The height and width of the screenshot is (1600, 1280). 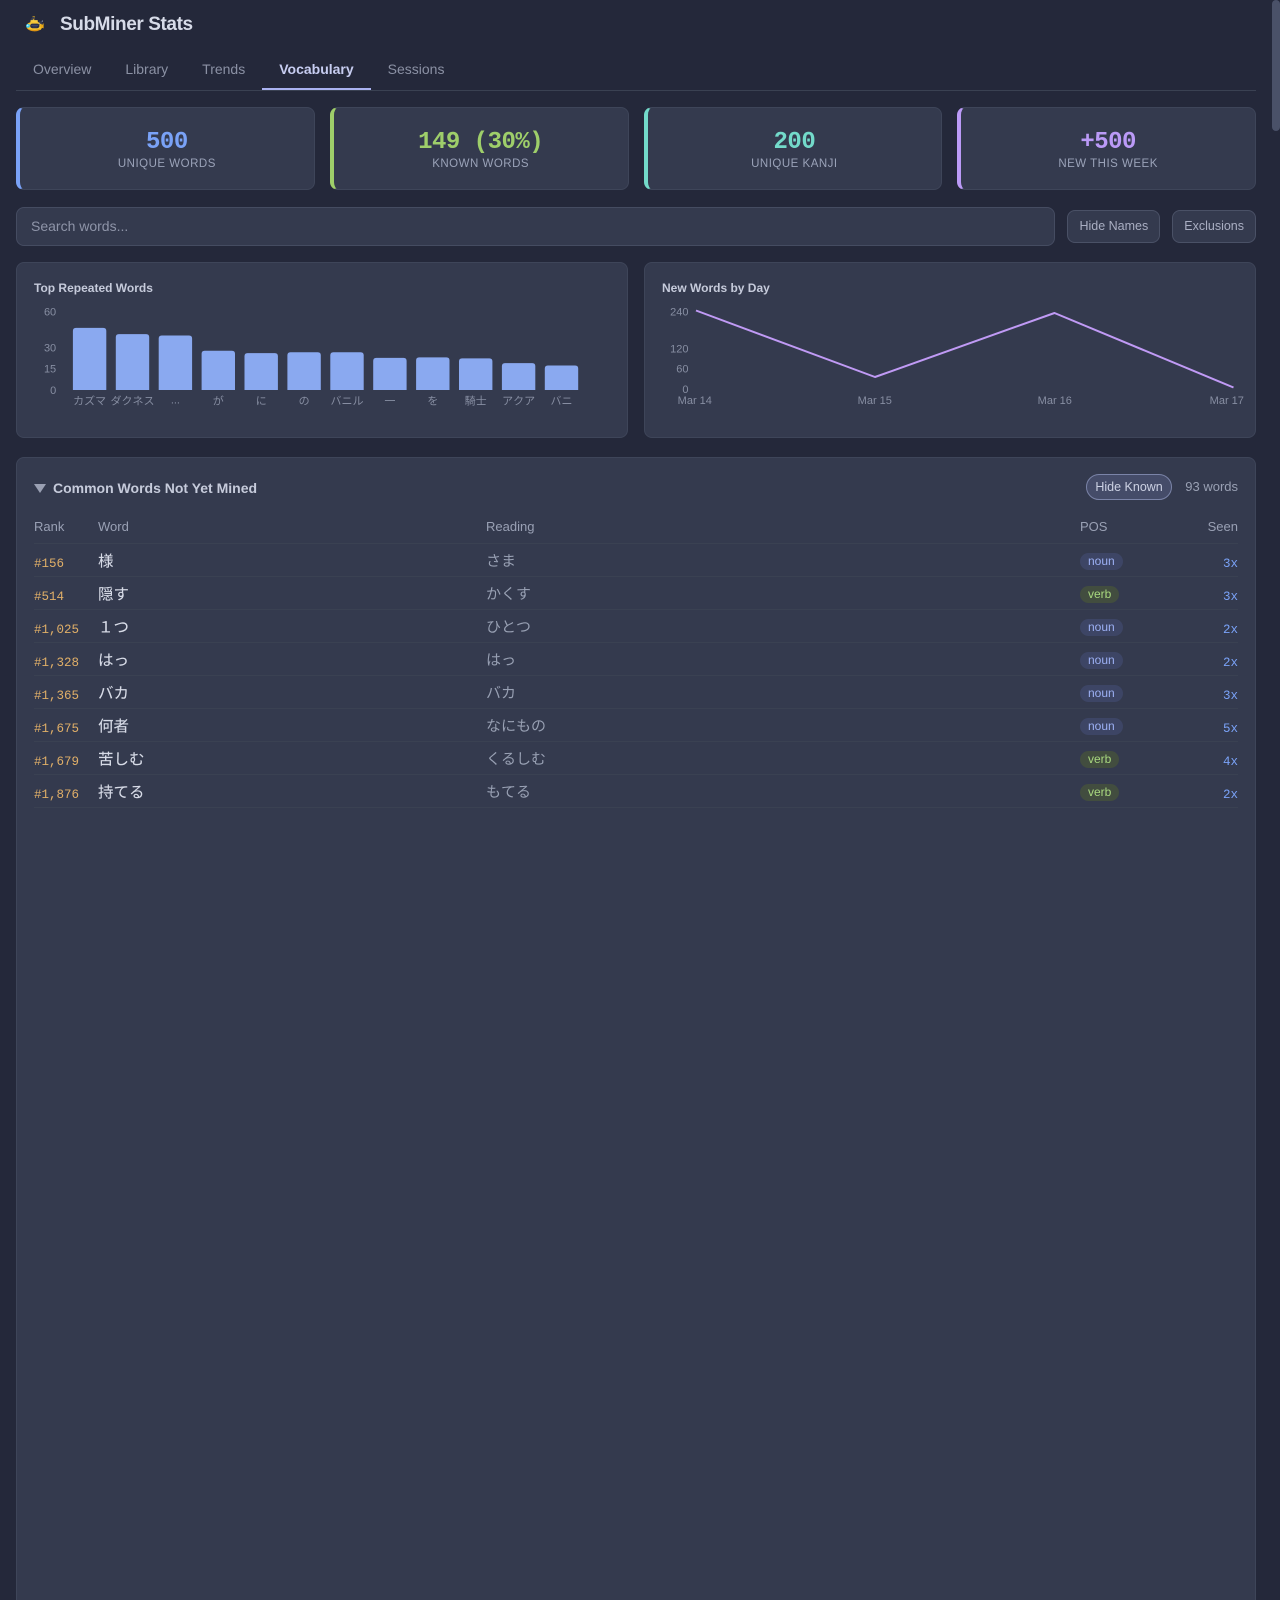 What do you see at coordinates (679, 312) in the screenshot?
I see `svg-text: 240` at bounding box center [679, 312].